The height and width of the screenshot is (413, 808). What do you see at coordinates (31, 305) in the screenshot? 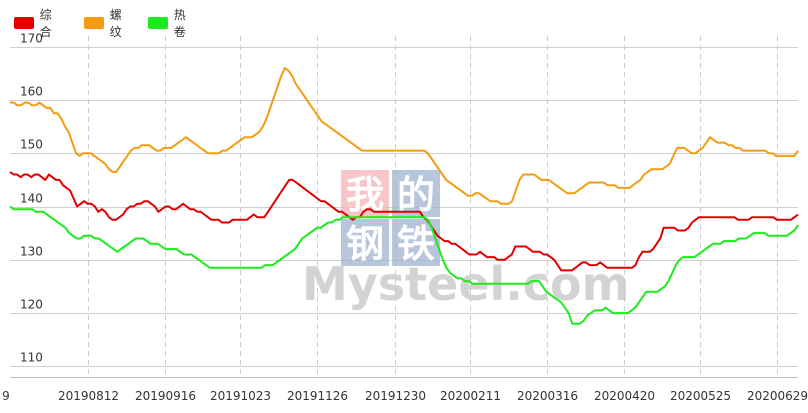
I see `y-tick-label: 120` at bounding box center [31, 305].